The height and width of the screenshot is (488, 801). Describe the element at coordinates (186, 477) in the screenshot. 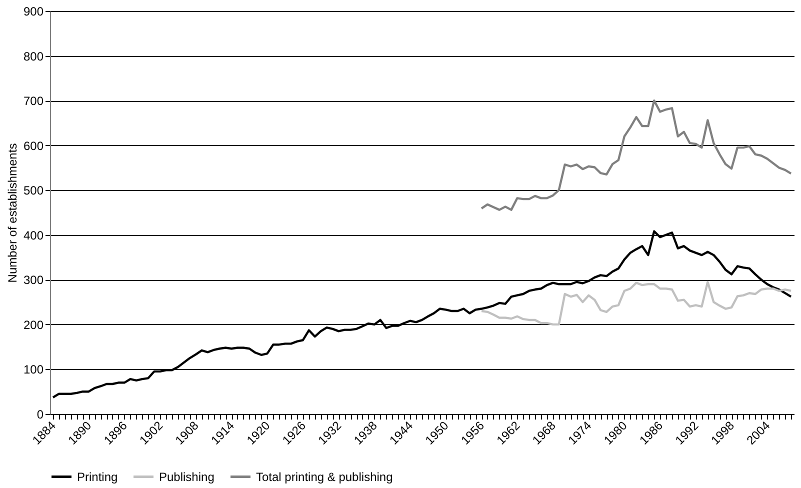

I see `legend-label: Publishing` at that location.